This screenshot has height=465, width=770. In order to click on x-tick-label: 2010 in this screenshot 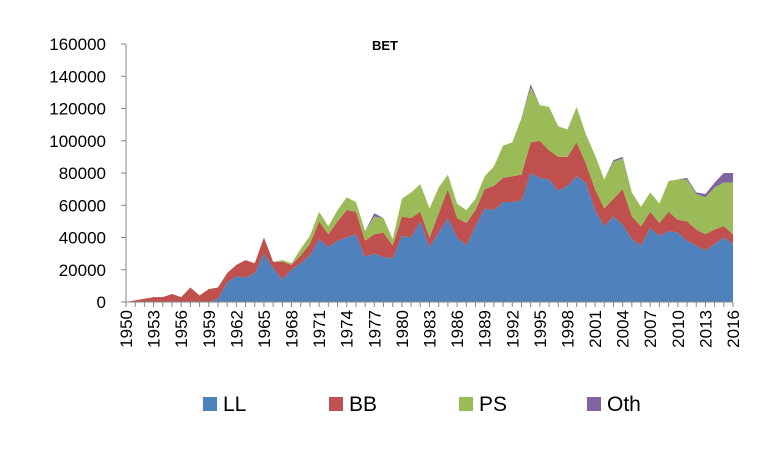, I will do `click(678, 329)`.